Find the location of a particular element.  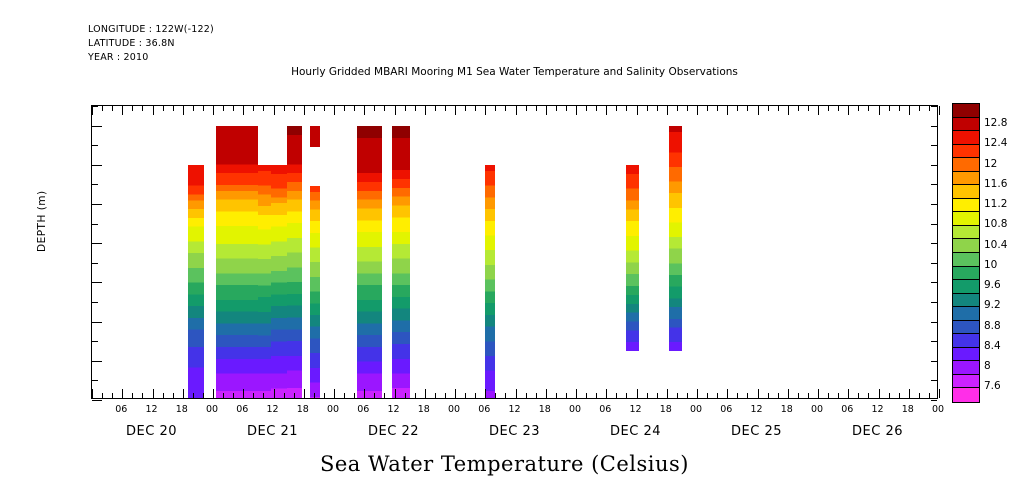

x-axis-title: Sea Water Temperature (Celsius) is located at coordinates (504, 464).